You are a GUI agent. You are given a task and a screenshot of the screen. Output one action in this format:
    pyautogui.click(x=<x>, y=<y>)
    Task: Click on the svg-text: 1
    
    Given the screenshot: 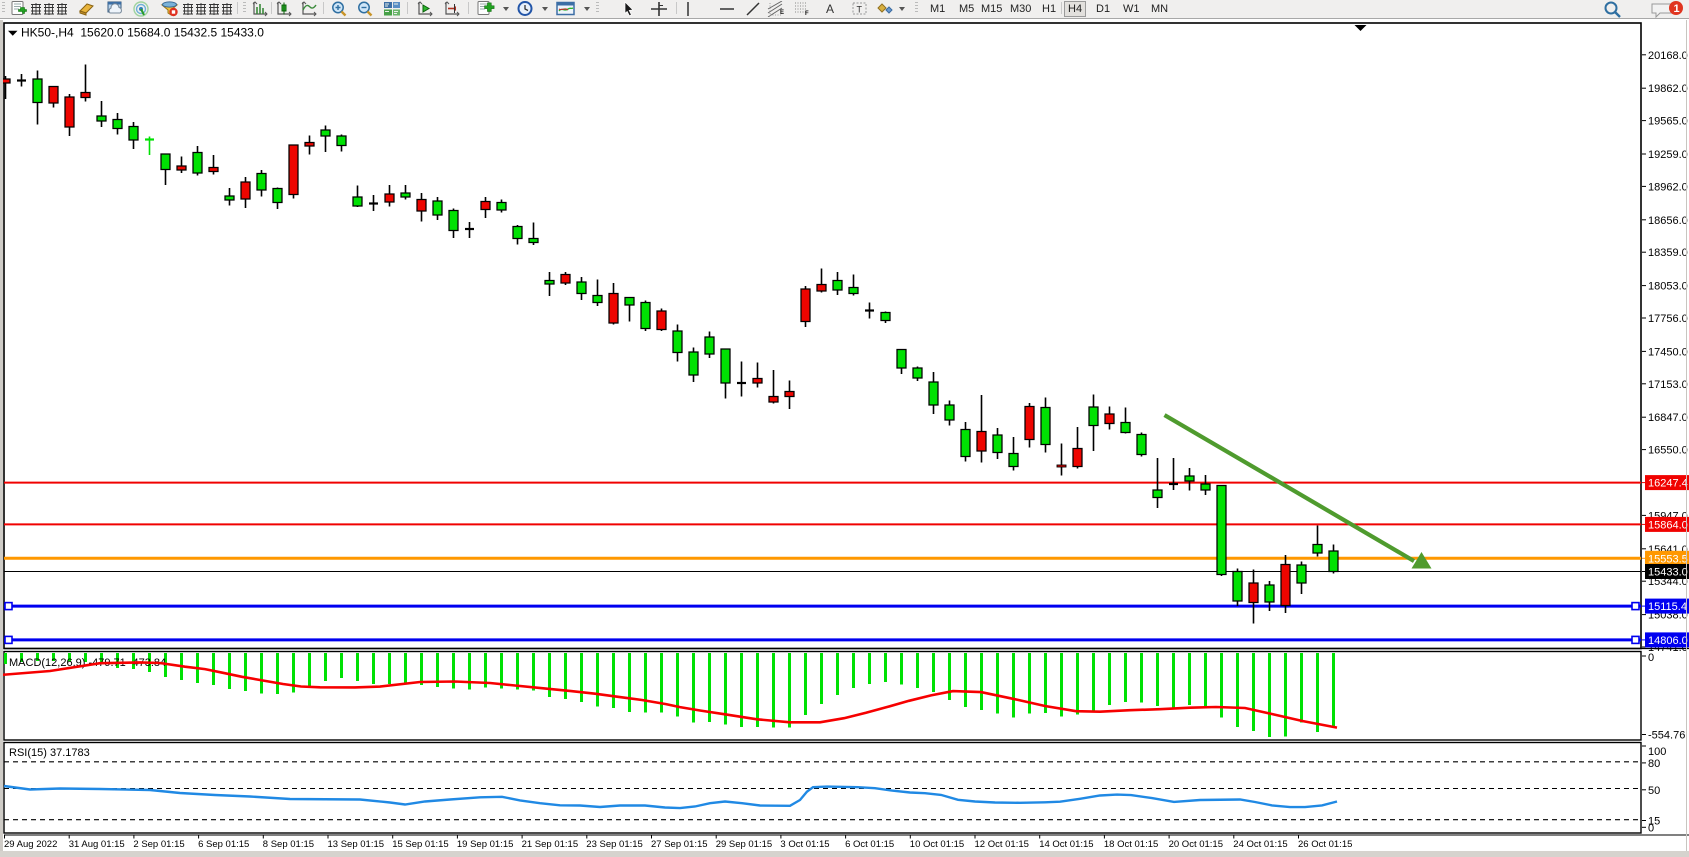 What is the action you would take?
    pyautogui.click(x=1677, y=9)
    